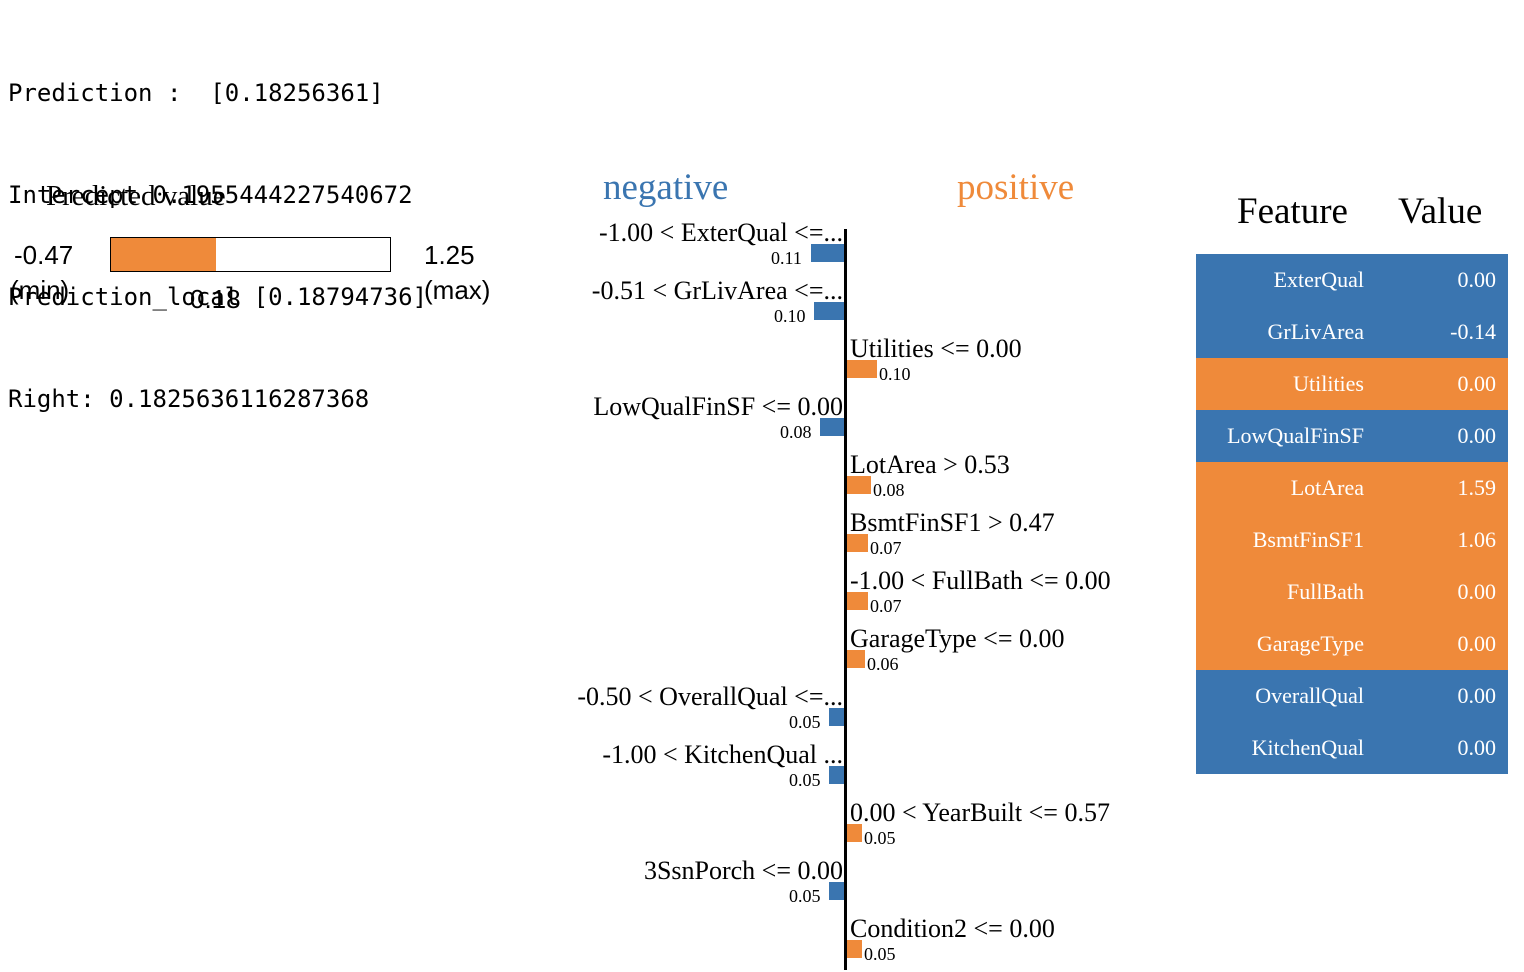  What do you see at coordinates (1016, 187) in the screenshot?
I see `positive-heading: positive` at bounding box center [1016, 187].